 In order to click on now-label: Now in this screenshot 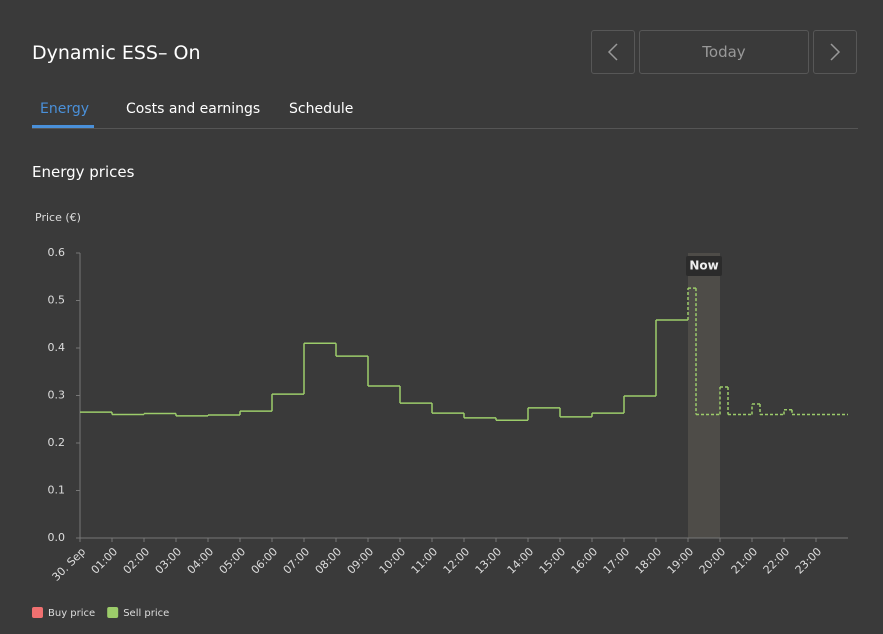, I will do `click(703, 266)`.